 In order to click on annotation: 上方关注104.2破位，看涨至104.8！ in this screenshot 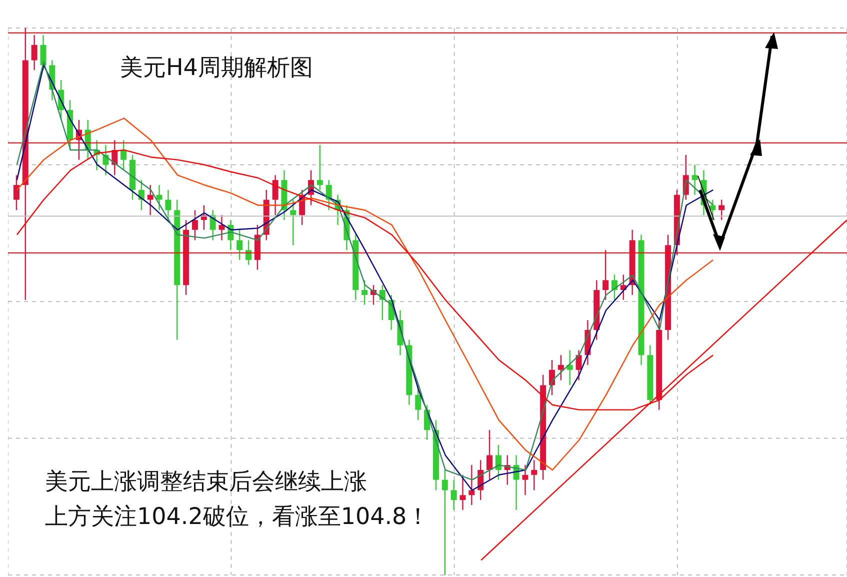, I will do `click(237, 517)`.